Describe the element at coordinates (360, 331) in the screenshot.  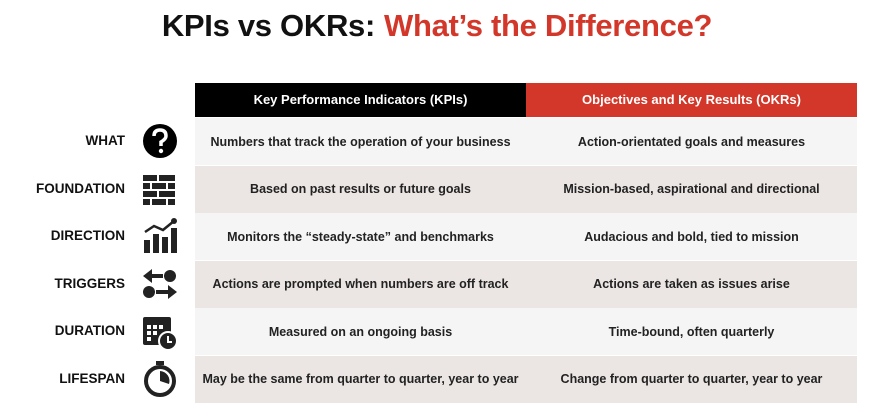
I see `kpi-cell: Measured on an ongoing basis` at that location.